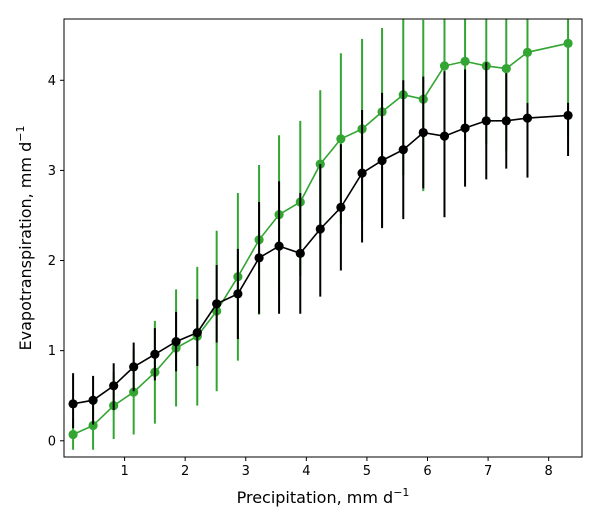 This screenshot has width=600, height=525. I want to click on x-axis-label: Precipitation, mm d−1, so click(323, 496).